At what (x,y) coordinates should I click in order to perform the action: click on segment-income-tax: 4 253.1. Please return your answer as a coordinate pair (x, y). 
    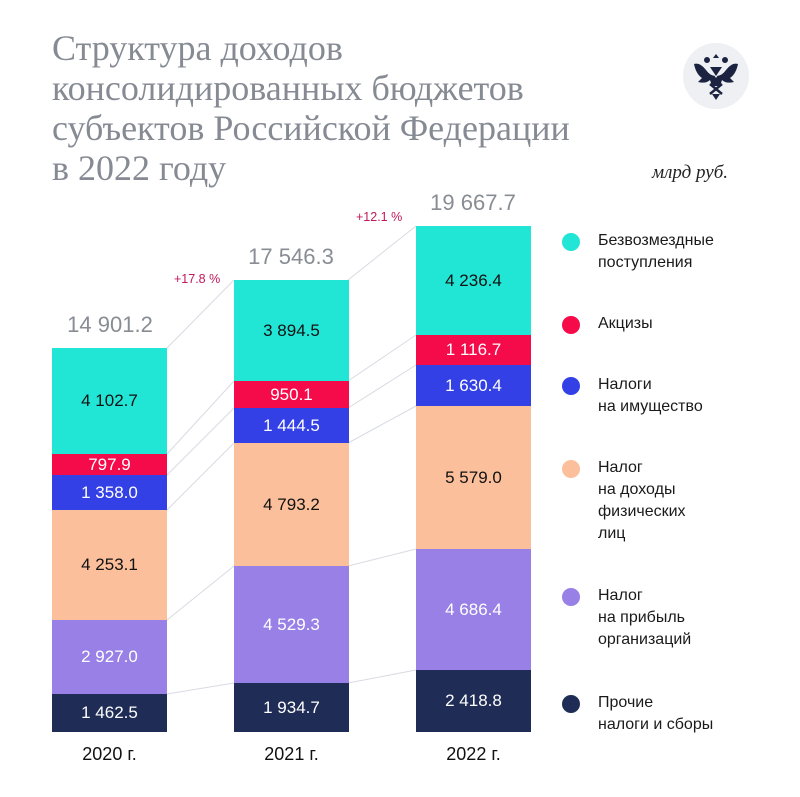
    Looking at the image, I should click on (109, 565).